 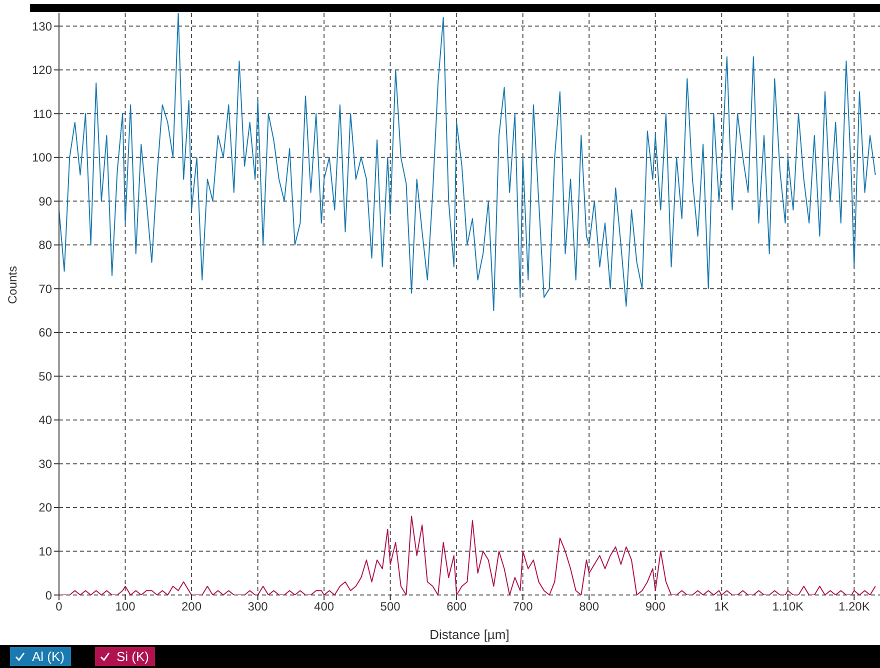 I want to click on legend-label: Si (K), so click(x=134, y=656).